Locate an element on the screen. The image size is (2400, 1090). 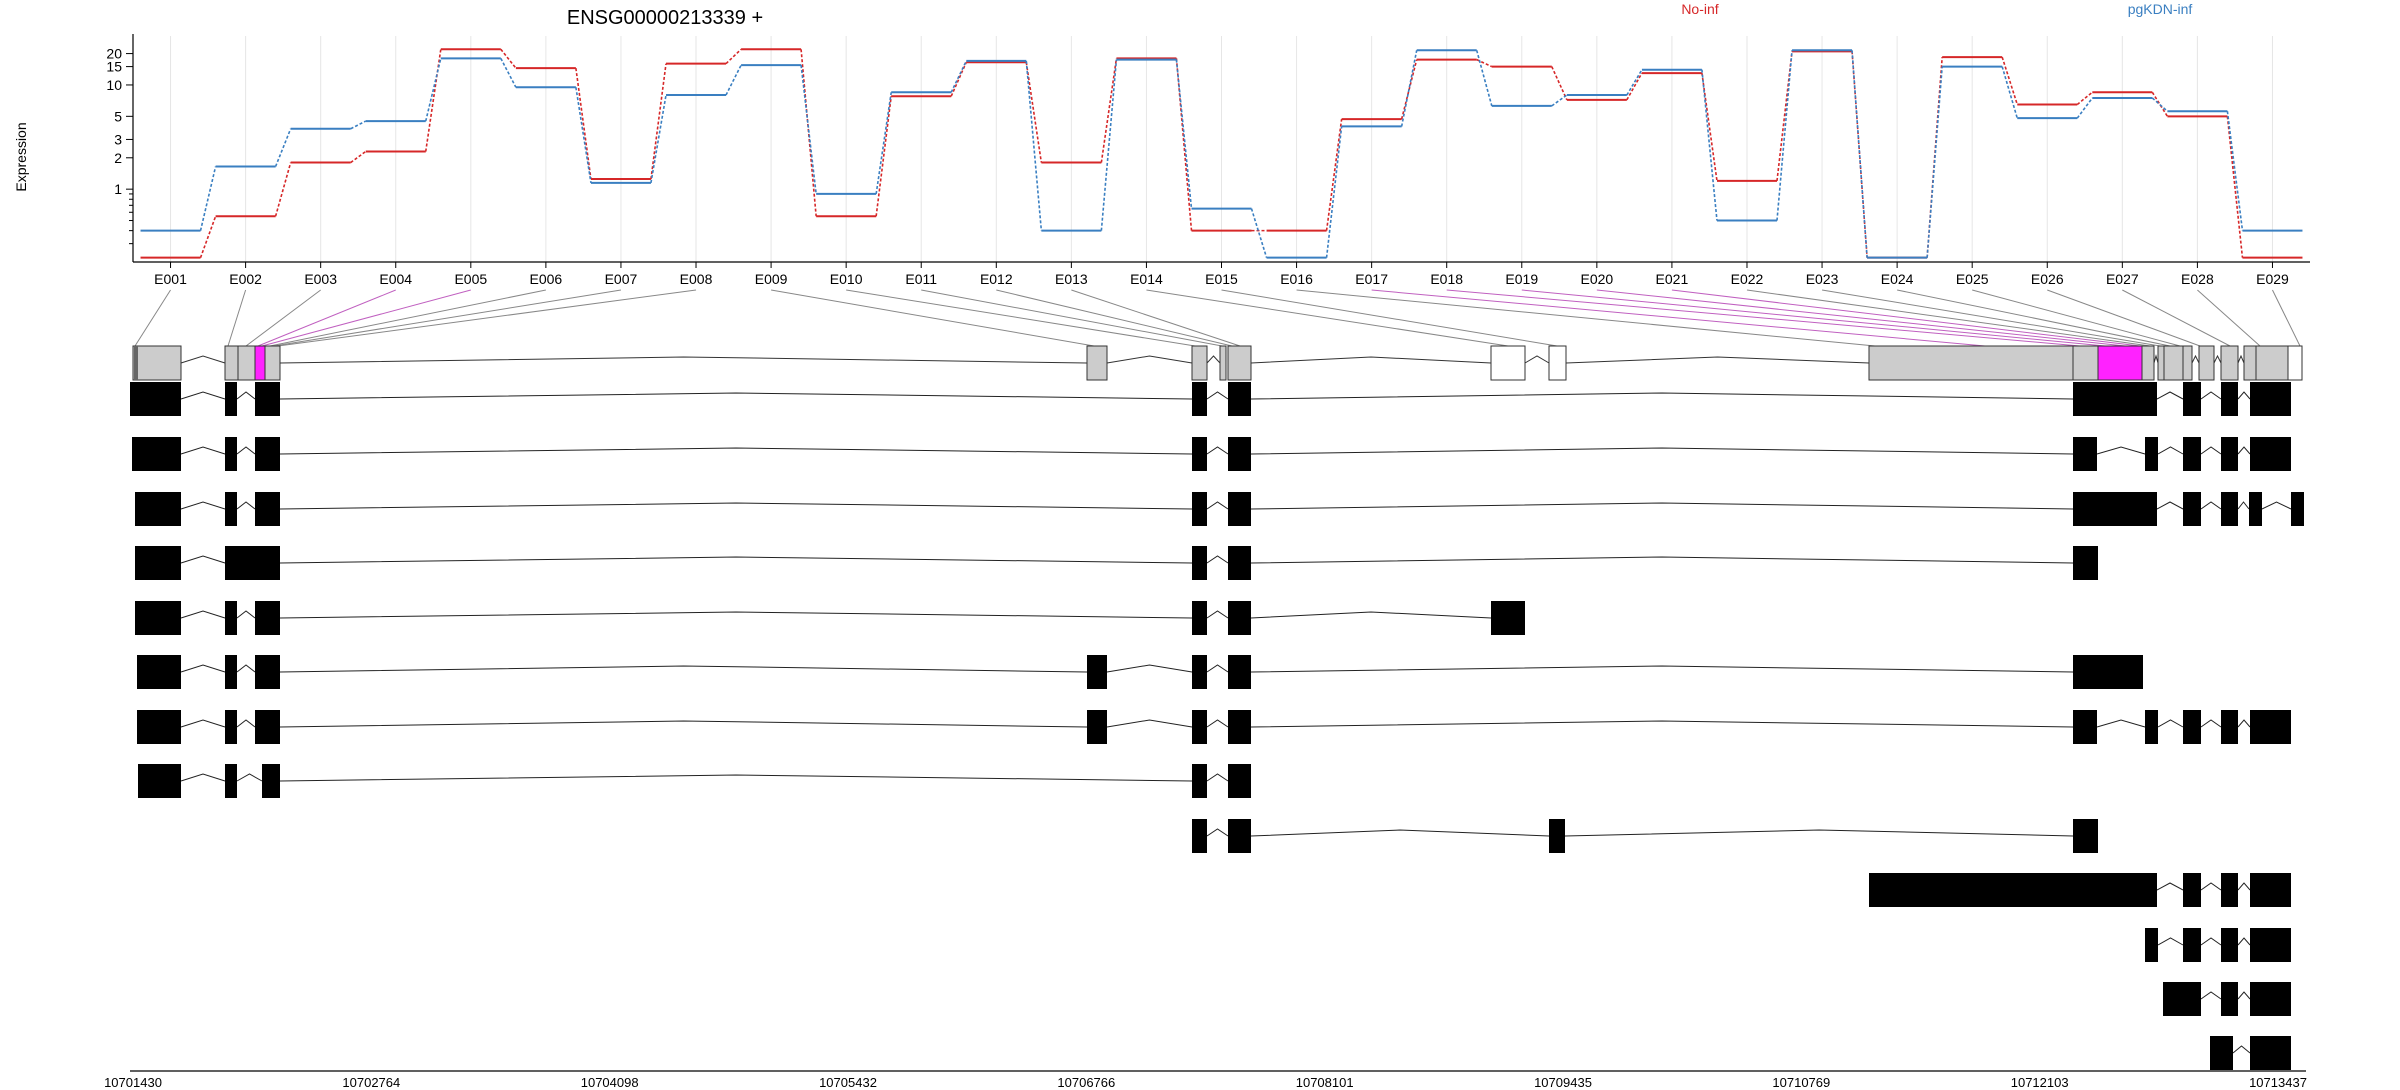
genomic-tick-label: 10701430 is located at coordinates (133, 1082).